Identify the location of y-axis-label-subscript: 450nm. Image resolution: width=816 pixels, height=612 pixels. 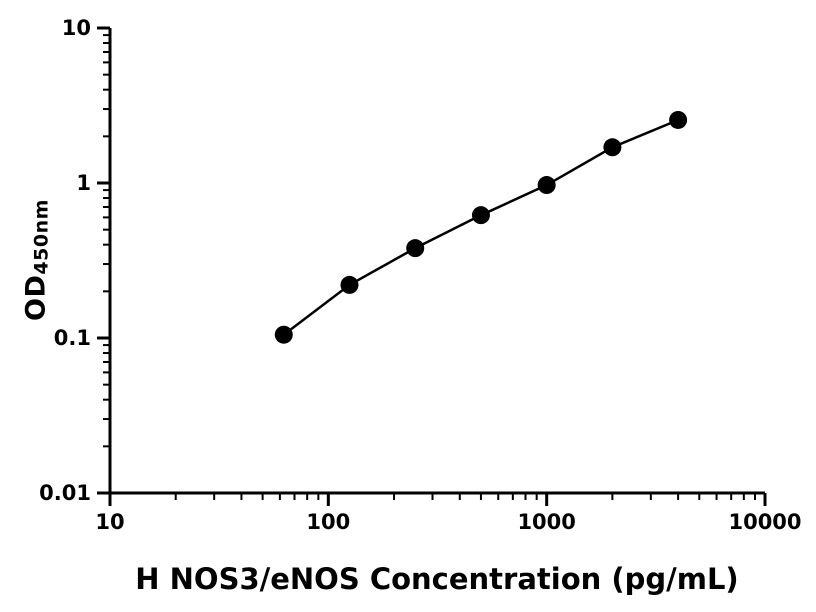
(41, 237).